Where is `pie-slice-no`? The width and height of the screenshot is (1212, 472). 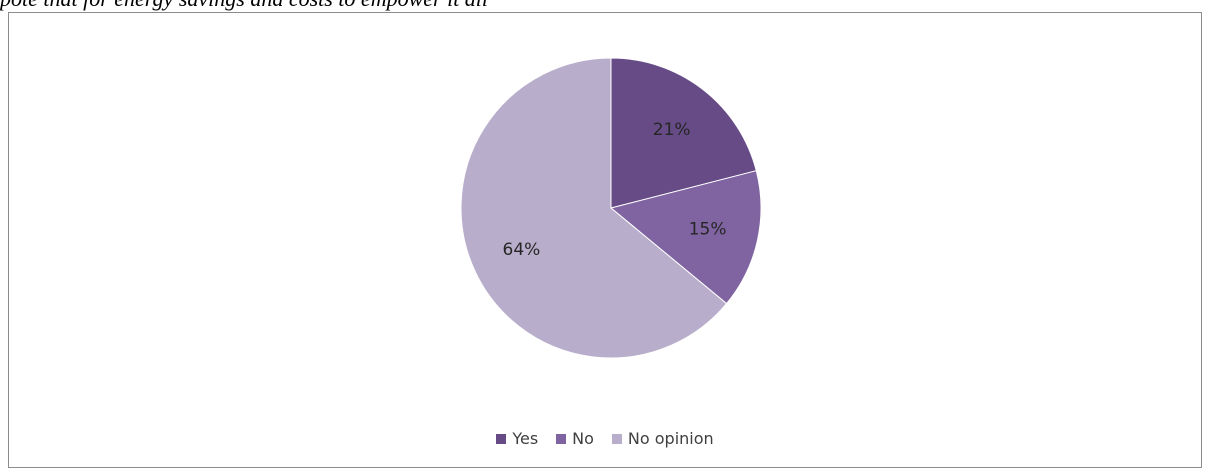 pie-slice-no is located at coordinates (685, 237).